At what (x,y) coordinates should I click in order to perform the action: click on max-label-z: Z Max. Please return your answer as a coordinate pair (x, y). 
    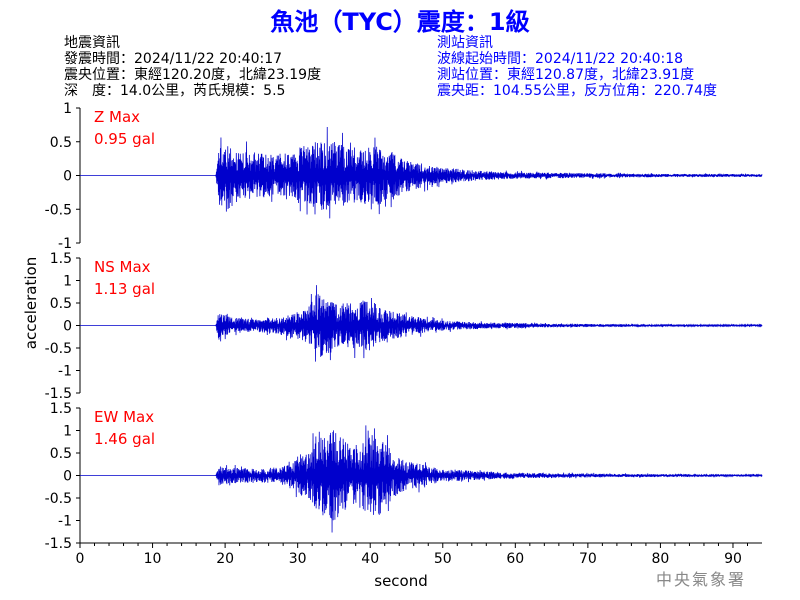
    Looking at the image, I should click on (117, 117).